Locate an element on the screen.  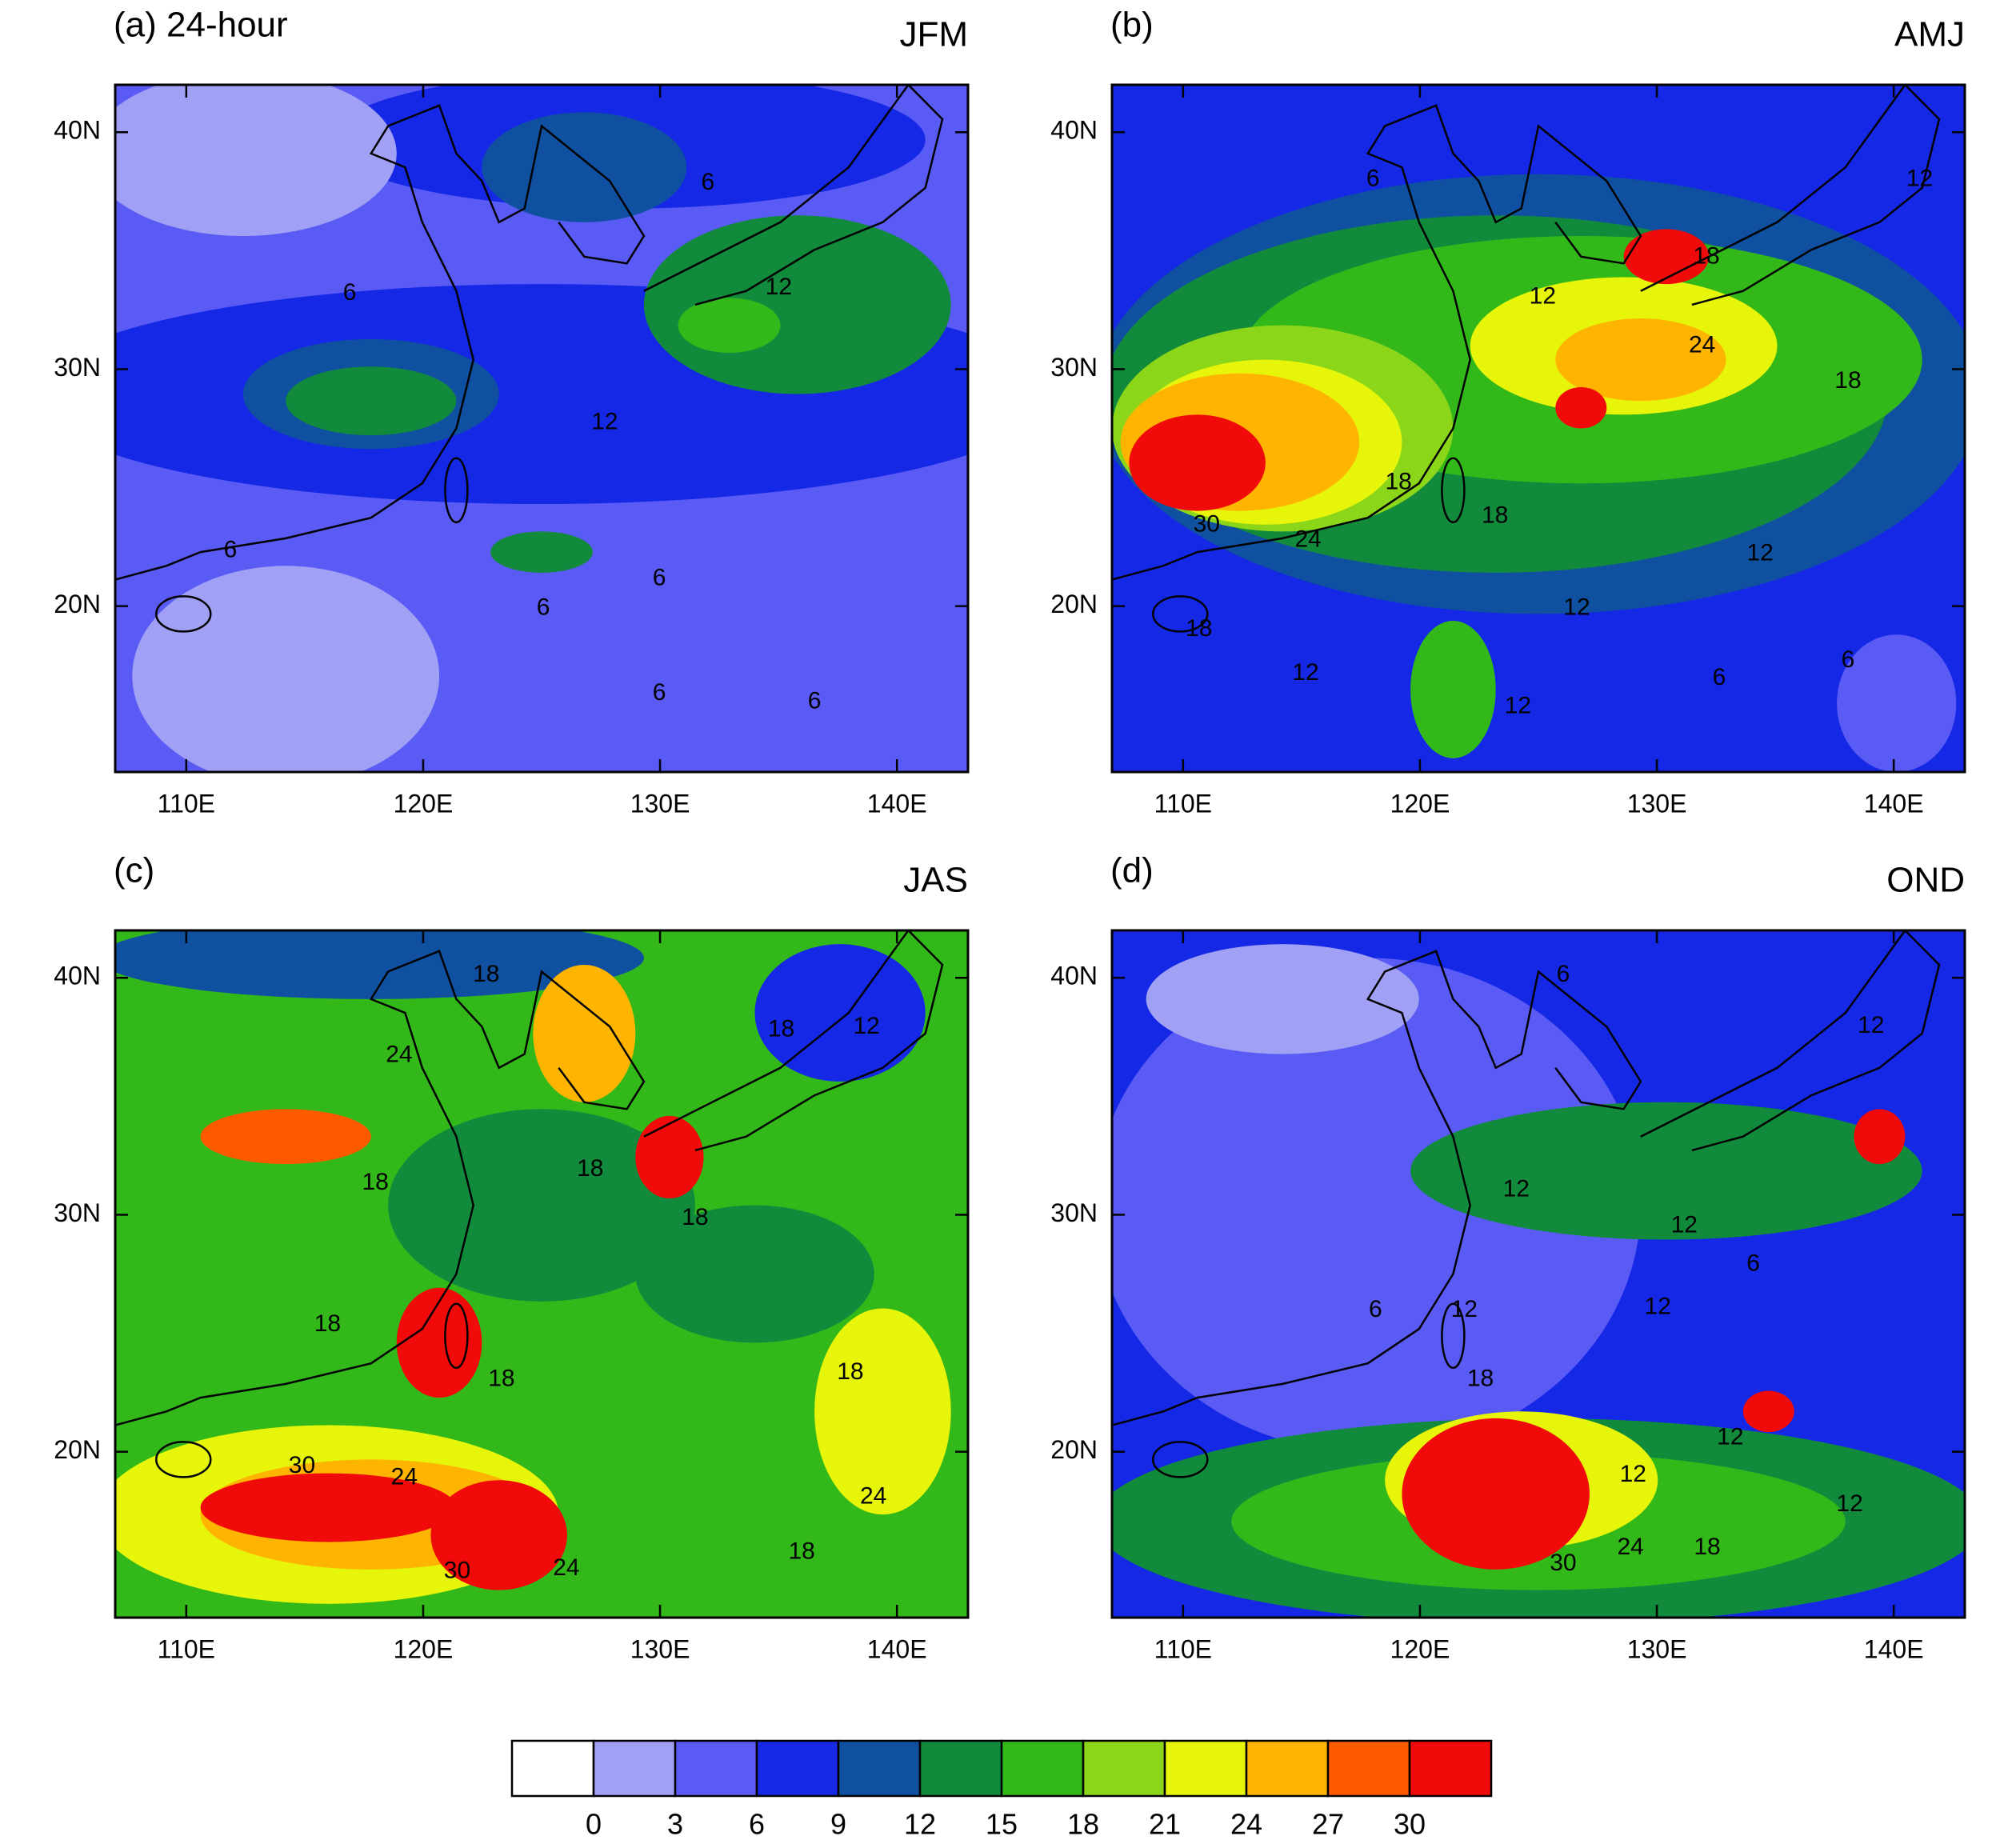
panel-label: (c) is located at coordinates (134, 870).